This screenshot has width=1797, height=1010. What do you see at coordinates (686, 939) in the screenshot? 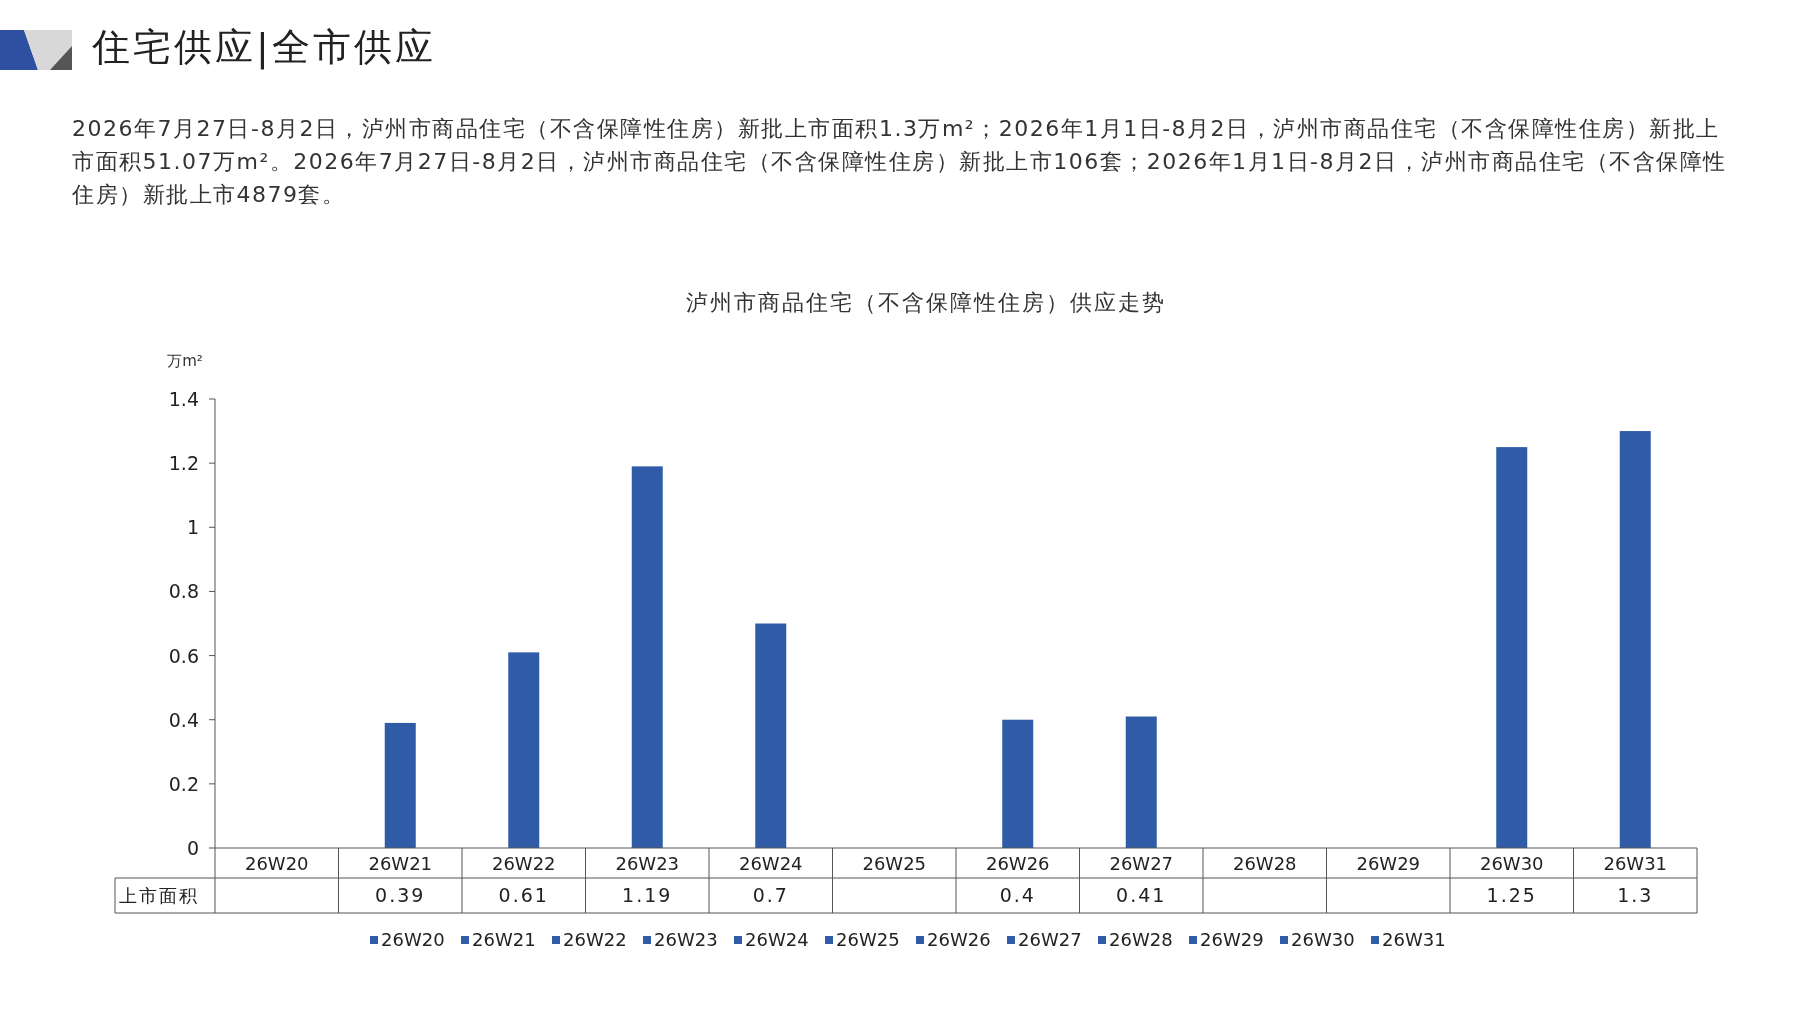
I see `category-label: 26W23` at bounding box center [686, 939].